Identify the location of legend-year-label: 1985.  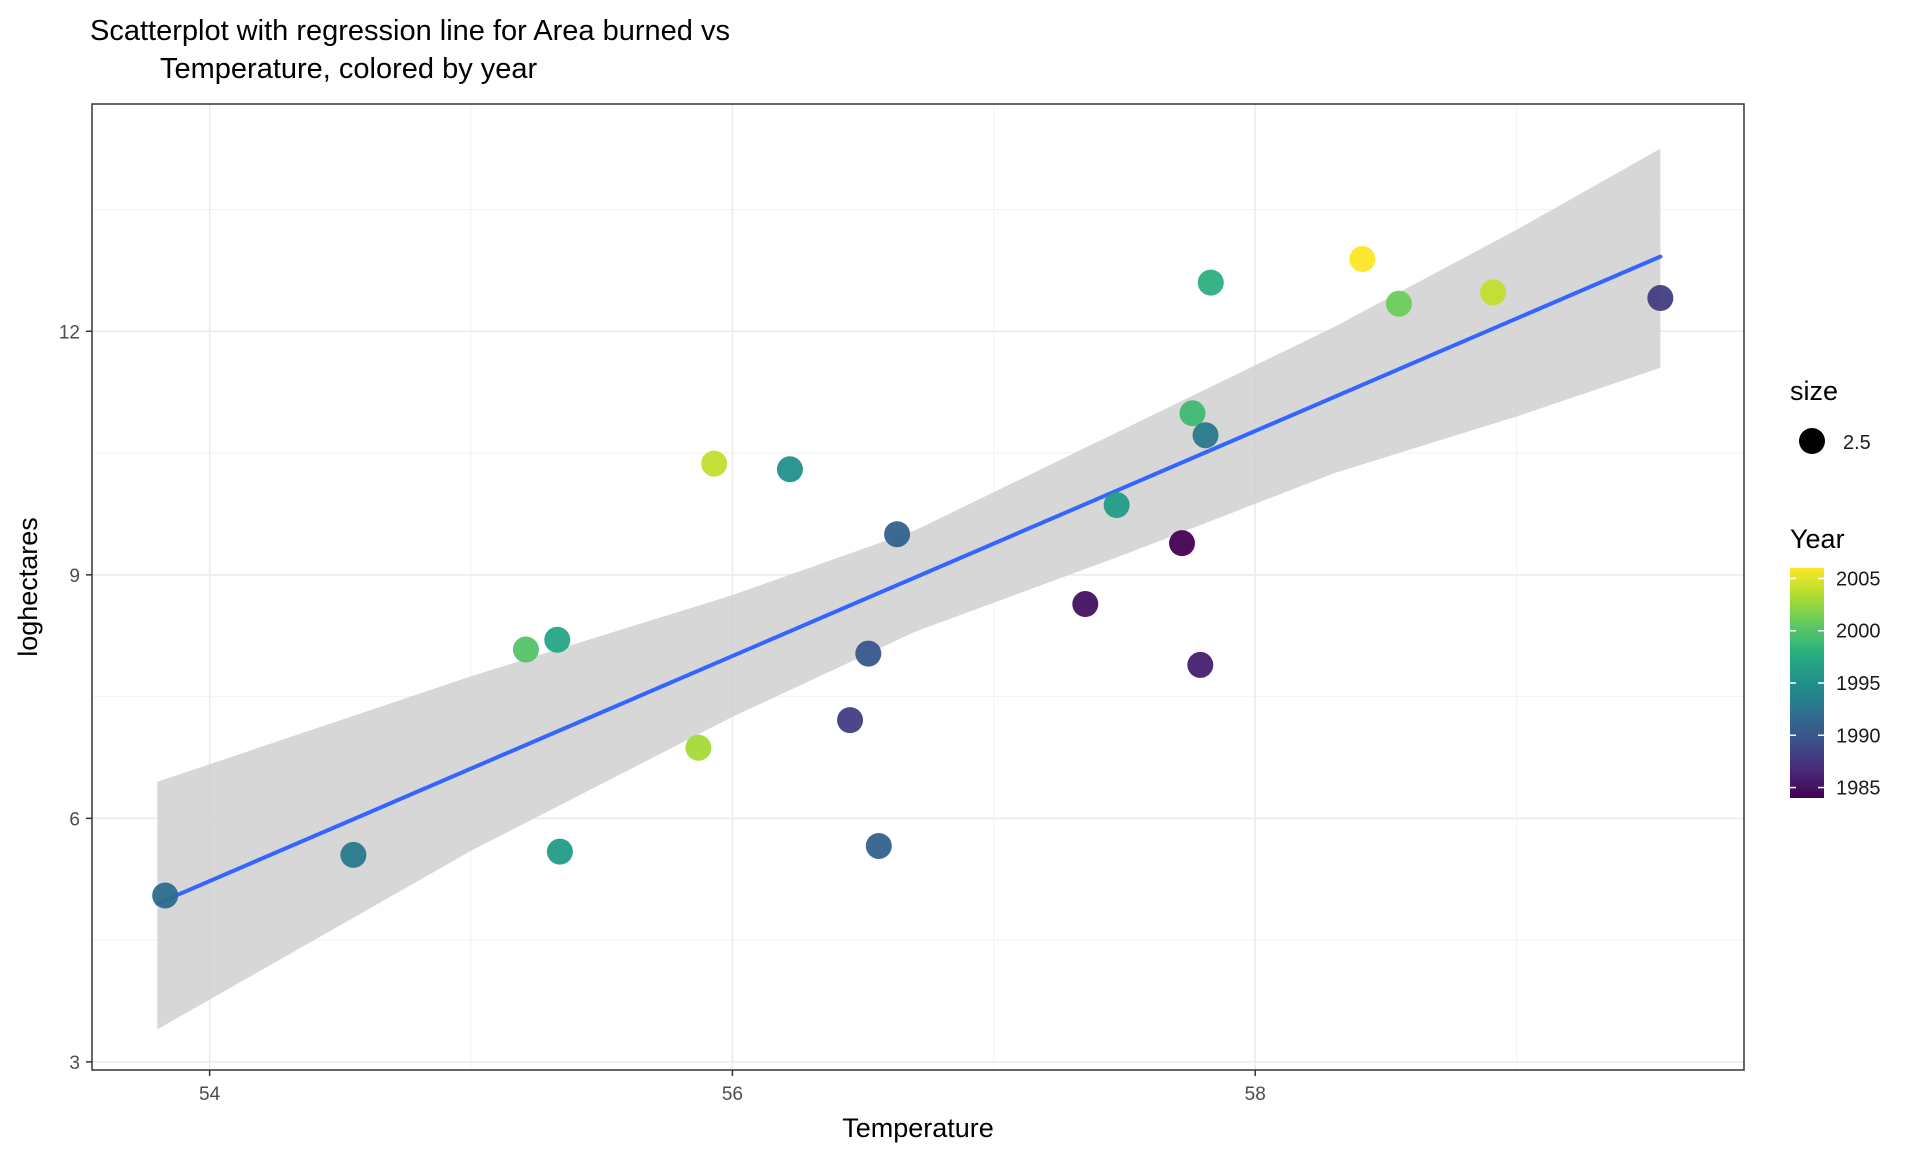
(1858, 789).